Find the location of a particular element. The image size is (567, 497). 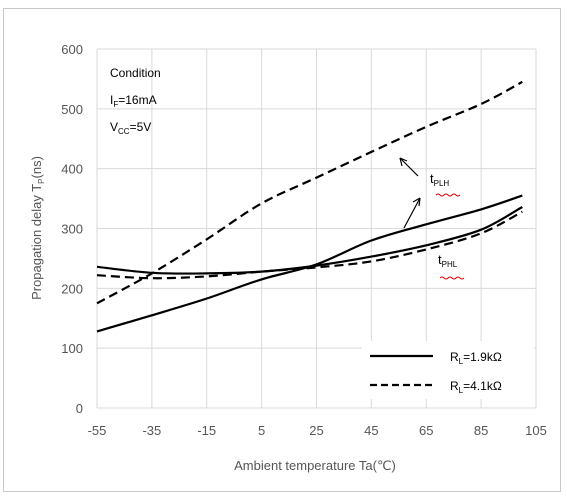

legend-background is located at coordinates (448, 370).